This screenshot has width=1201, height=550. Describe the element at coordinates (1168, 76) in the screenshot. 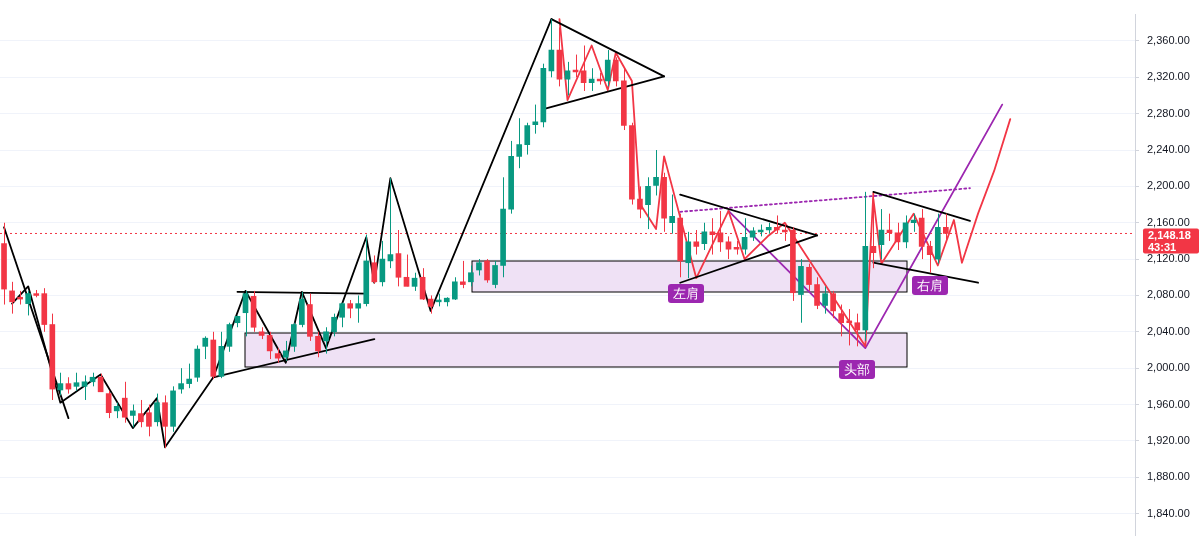

I see `y-tick-label: 2,320.00` at that location.